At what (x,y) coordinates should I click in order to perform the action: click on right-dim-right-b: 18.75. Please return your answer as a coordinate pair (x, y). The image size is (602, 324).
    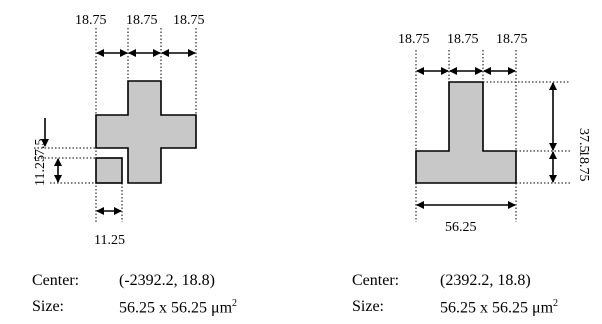
    Looking at the image, I should click on (583, 166).